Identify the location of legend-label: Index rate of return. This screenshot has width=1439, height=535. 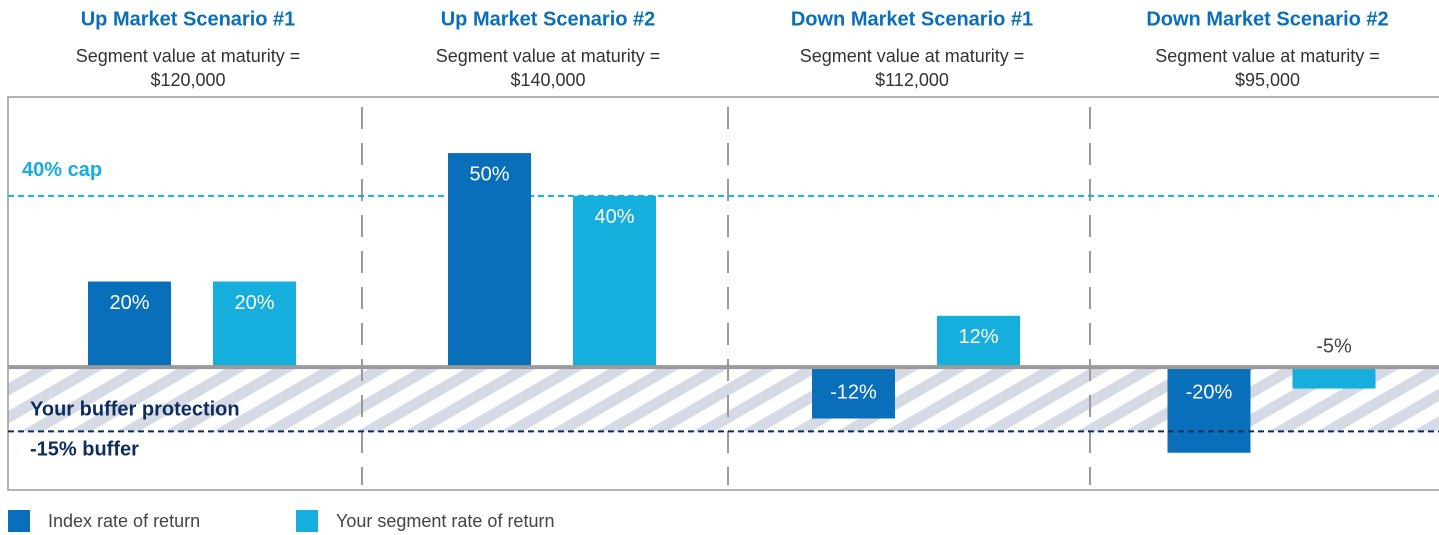
(124, 521).